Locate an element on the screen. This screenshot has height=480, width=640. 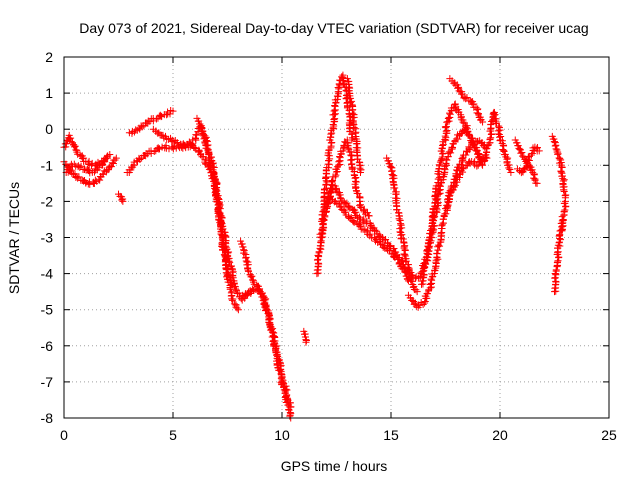
x-tick-label: 10 is located at coordinates (282, 435).